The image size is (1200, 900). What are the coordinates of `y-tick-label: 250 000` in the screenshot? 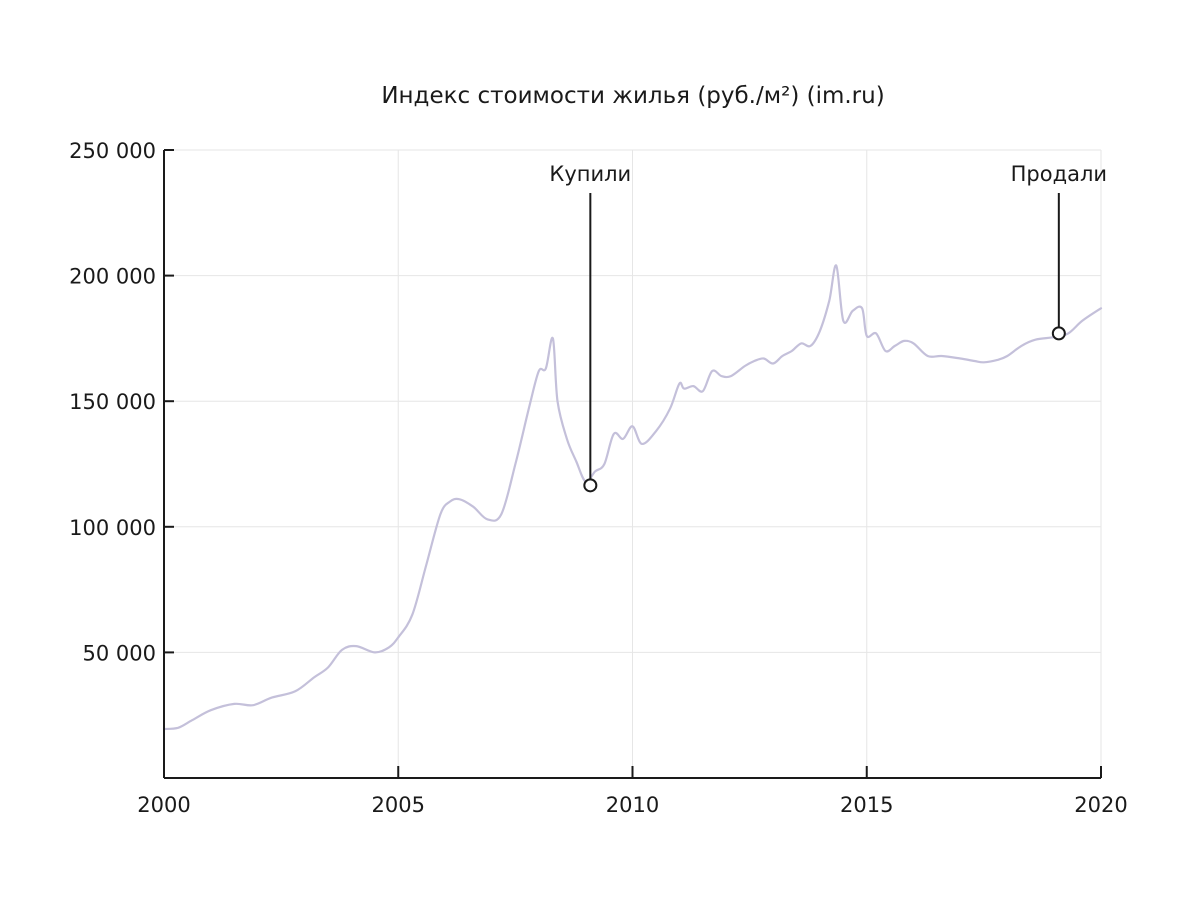 It's located at (112, 151).